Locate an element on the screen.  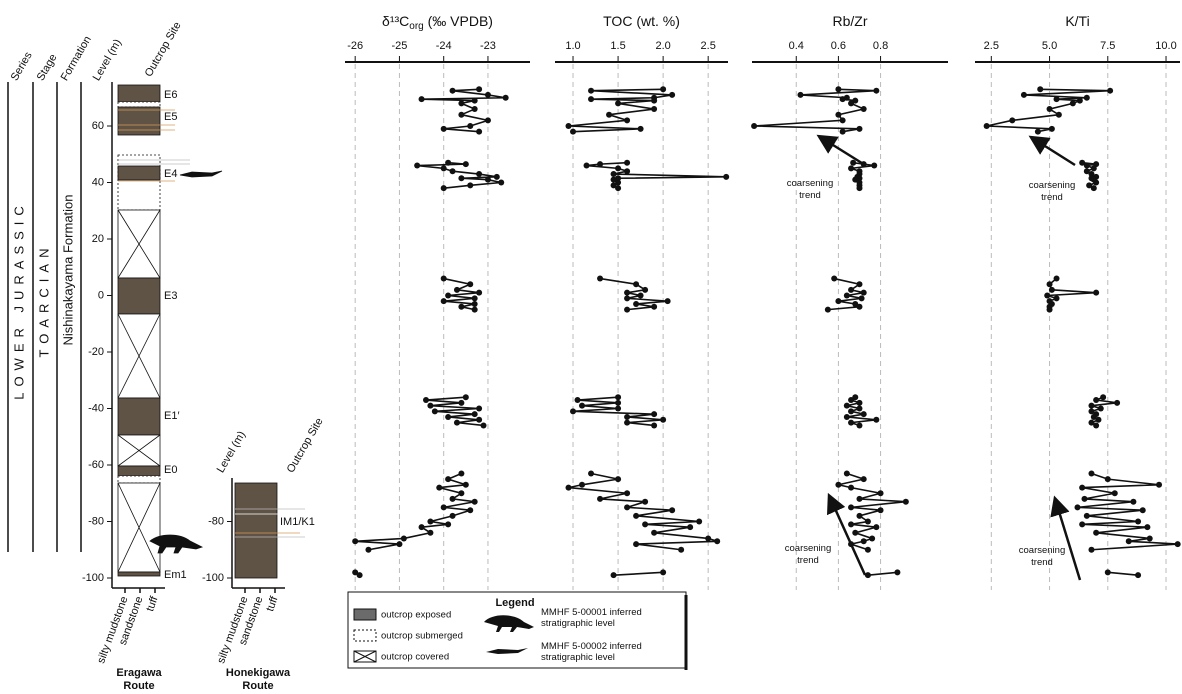
panel-title: K/Ti is located at coordinates (1077, 21).